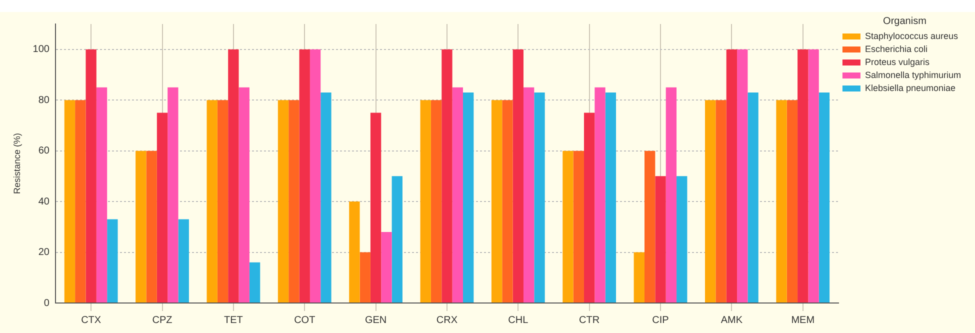  Describe the element at coordinates (162, 320) in the screenshot. I see `x-tick-label: CPZ` at that location.